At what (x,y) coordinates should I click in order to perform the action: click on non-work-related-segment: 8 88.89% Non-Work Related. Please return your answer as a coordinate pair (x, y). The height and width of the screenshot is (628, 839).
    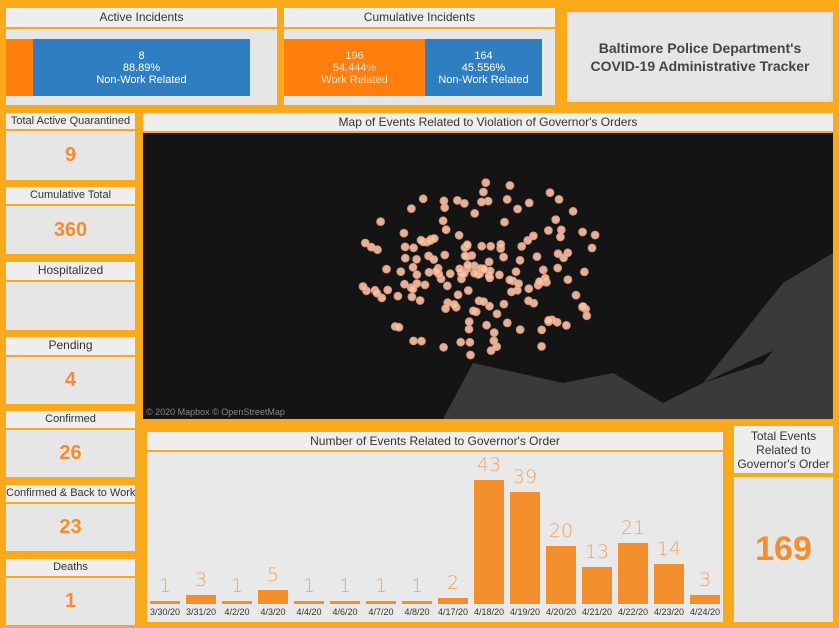
    Looking at the image, I should click on (141, 67).